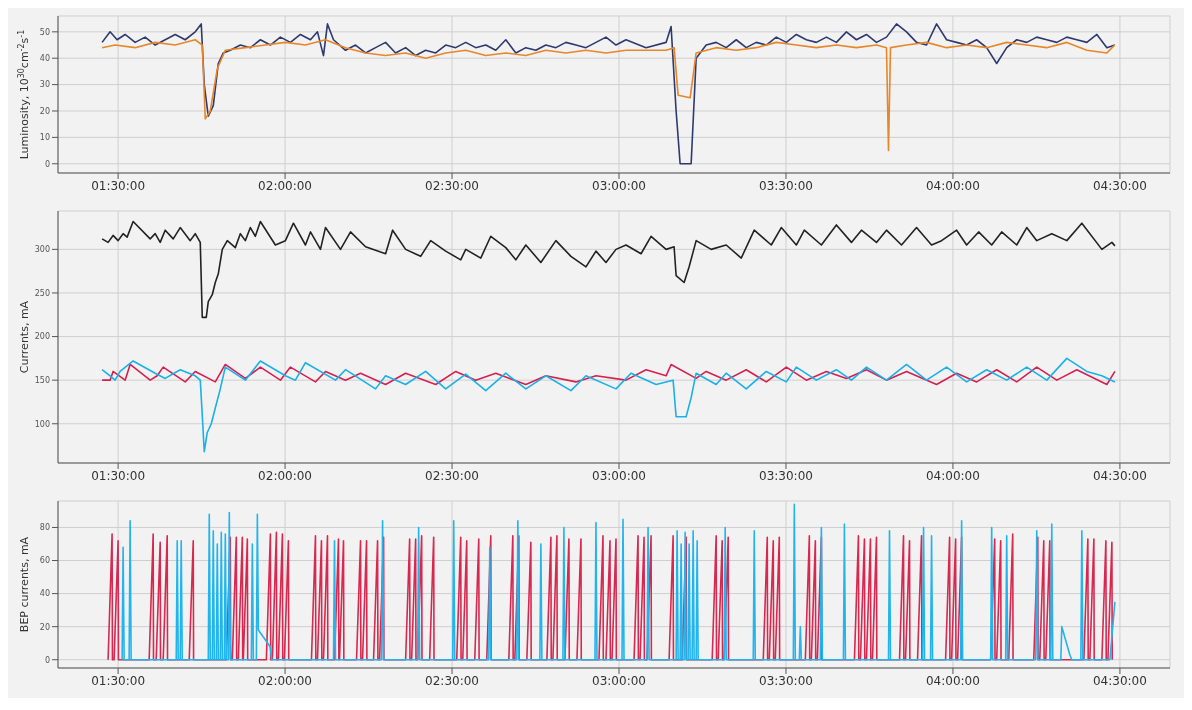 The width and height of the screenshot is (1192, 710). I want to click on y-tick-label: 30, so click(44, 85).